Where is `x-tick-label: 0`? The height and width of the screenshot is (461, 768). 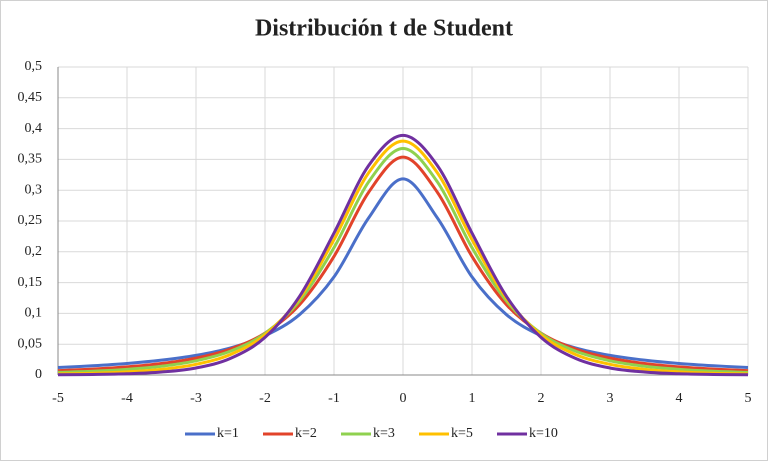 x-tick-label: 0 is located at coordinates (403, 398).